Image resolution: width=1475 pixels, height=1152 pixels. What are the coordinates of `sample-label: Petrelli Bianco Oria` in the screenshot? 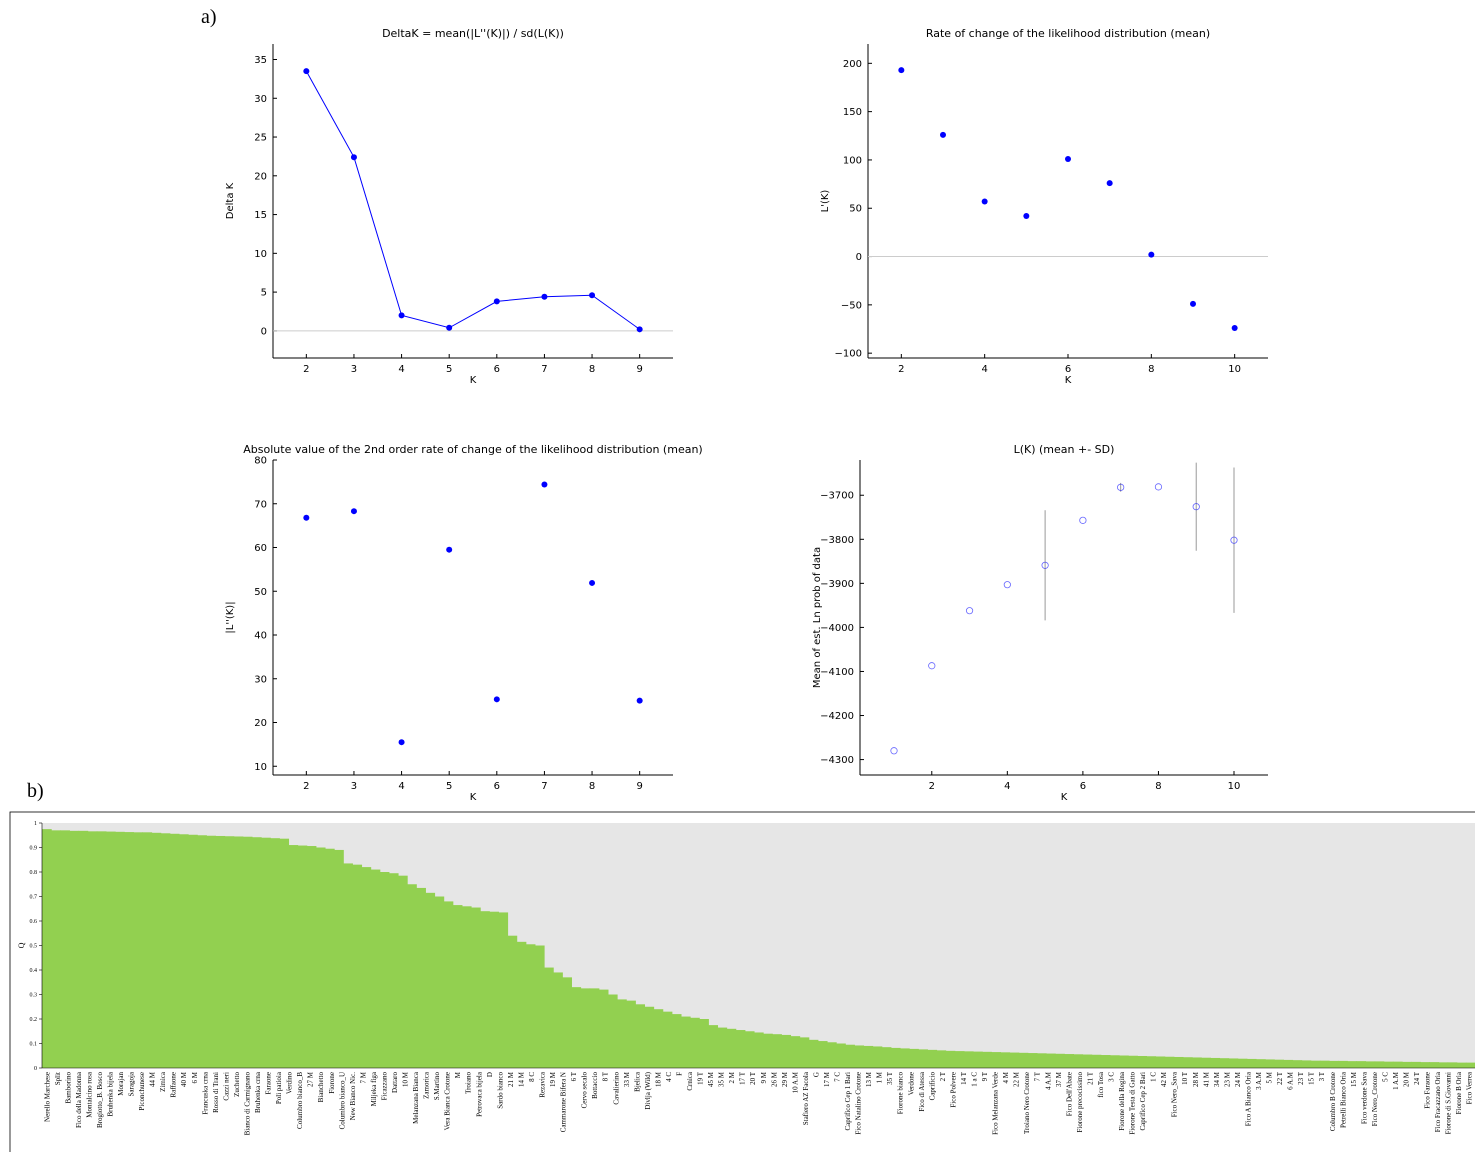 It's located at (1343, 1099).